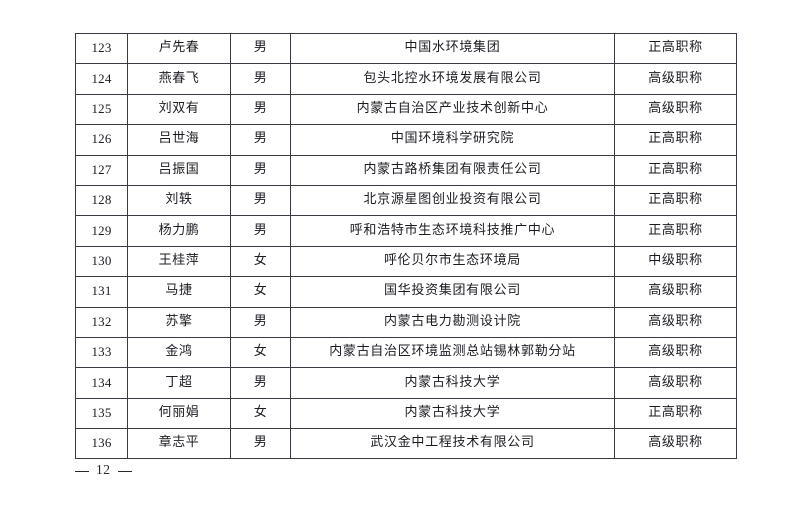 This screenshot has height=512, width=793. What do you see at coordinates (179, 200) in the screenshot?
I see `cell-person-name: 刘轶` at bounding box center [179, 200].